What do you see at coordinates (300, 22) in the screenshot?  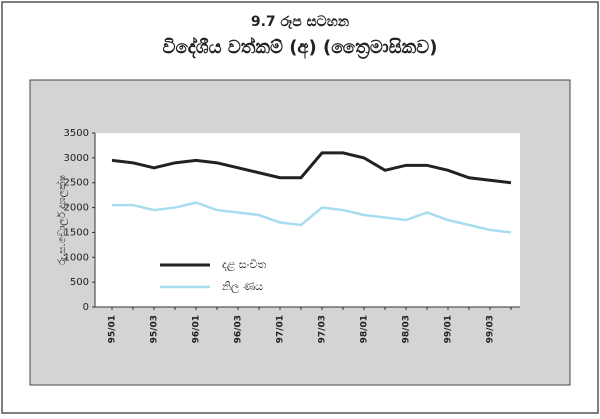 I see `chart-title: 9.7 රූප සටහන` at bounding box center [300, 22].